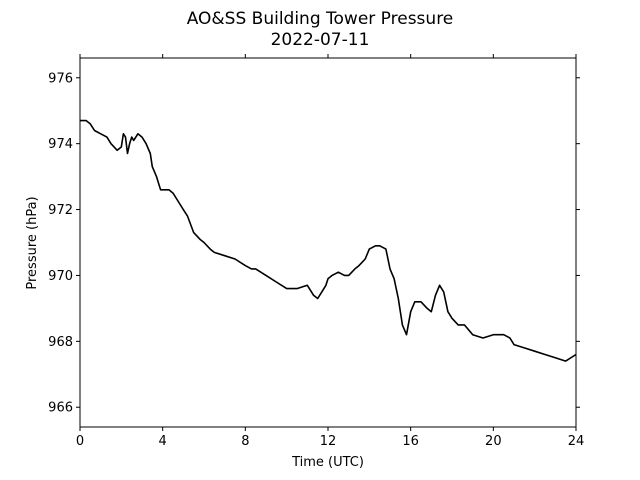 This screenshot has height=480, width=640. I want to click on y-tick-label: 966, so click(60, 408).